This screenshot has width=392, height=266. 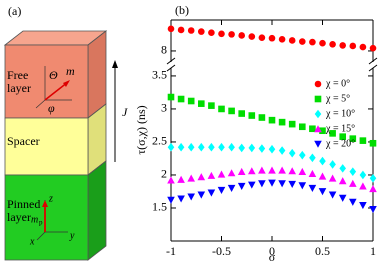 I want to click on y-tick-label: 3.5, so click(x=159, y=75).